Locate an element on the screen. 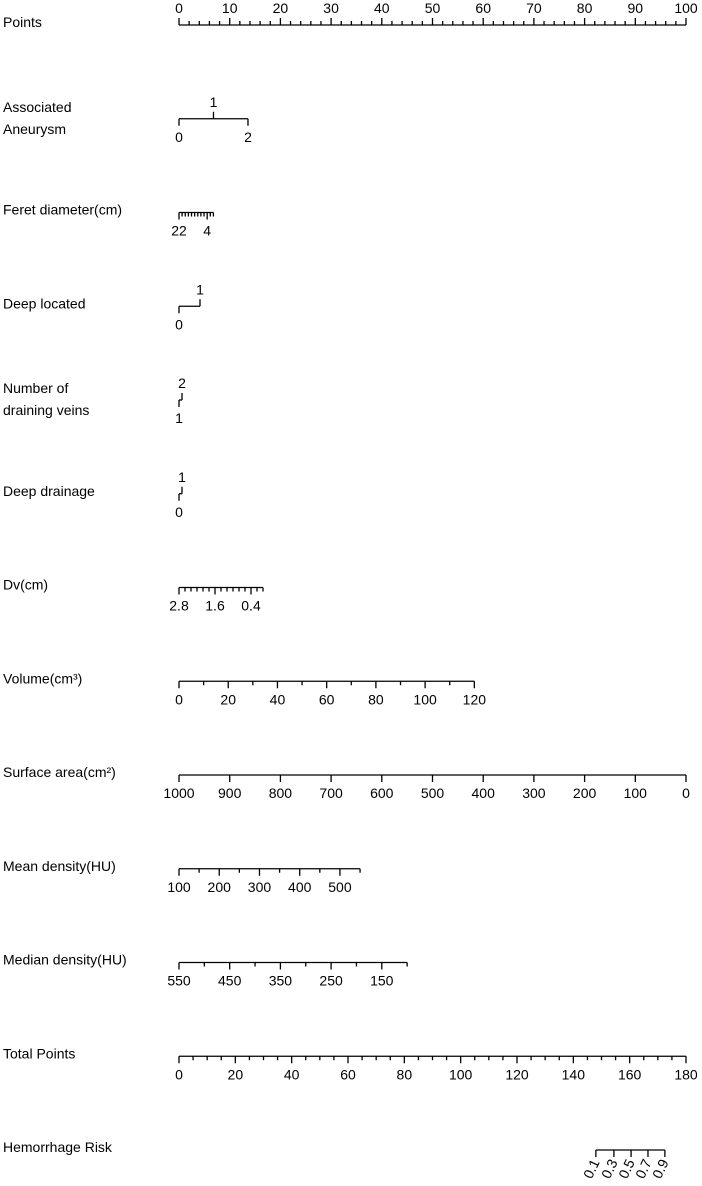 This screenshot has height=1186, width=702. tick-label: 600 is located at coordinates (382, 793).